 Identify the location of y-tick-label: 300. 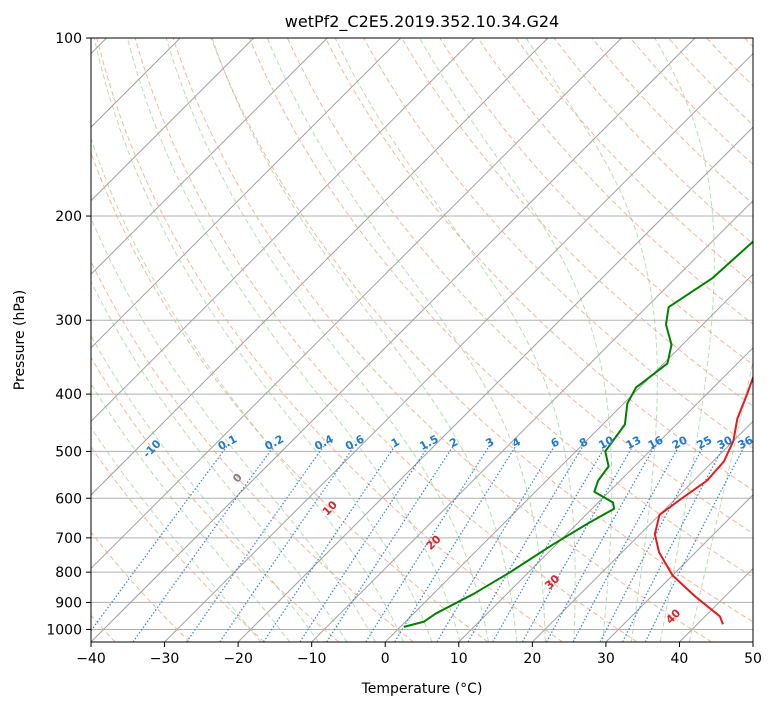
(68, 321).